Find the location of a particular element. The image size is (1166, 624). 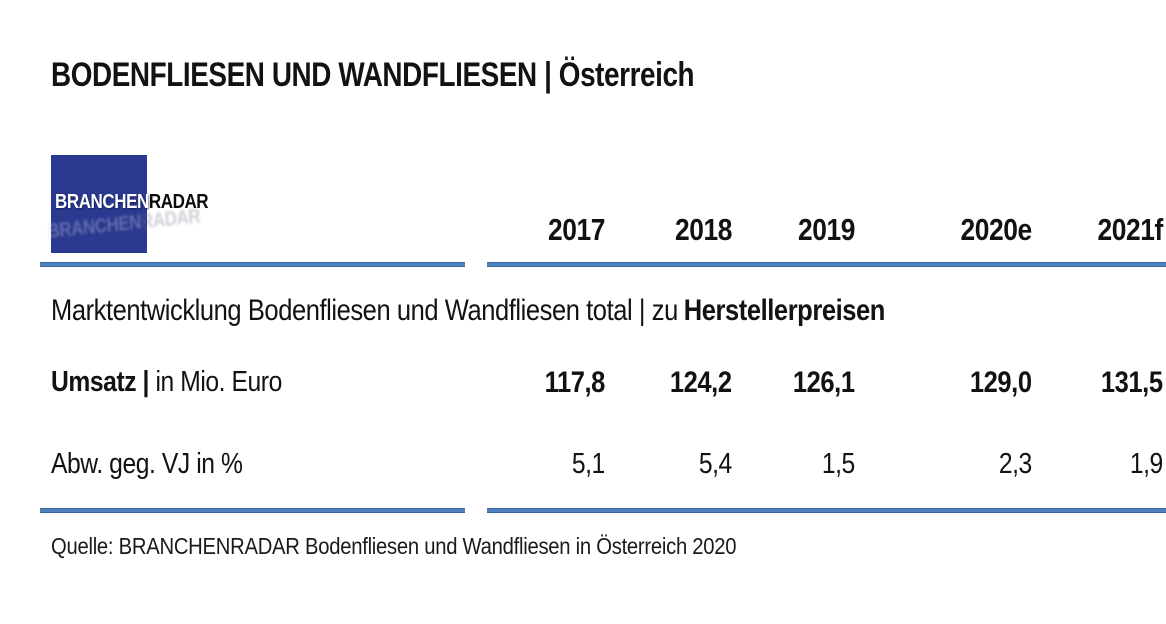

logo-square is located at coordinates (99, 204).